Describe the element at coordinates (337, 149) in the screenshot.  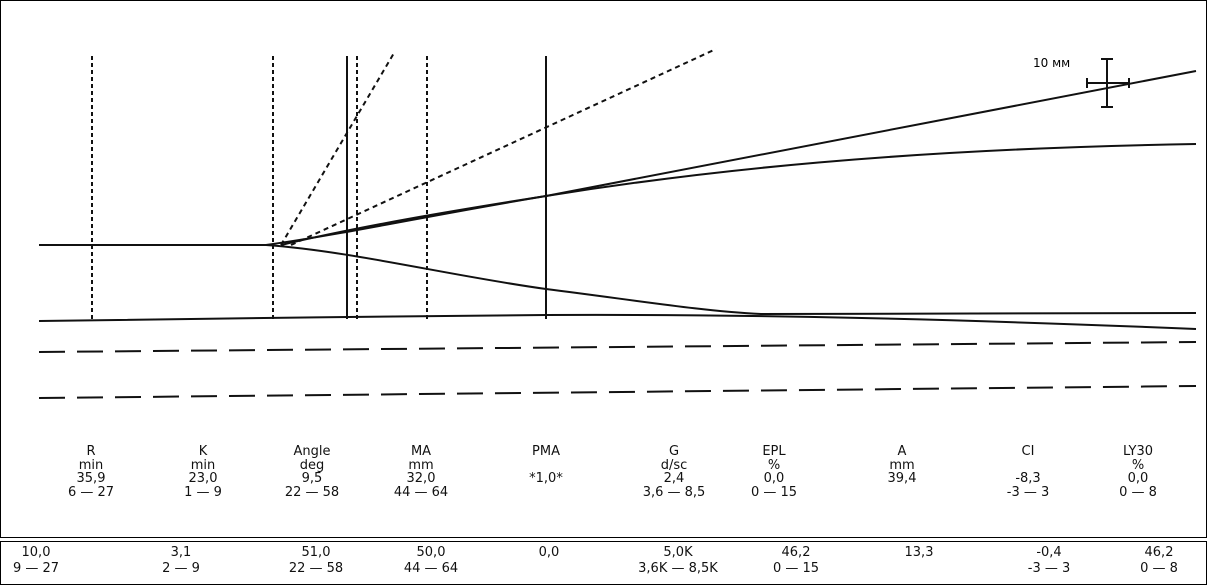
I see `angle-tangent-line-steep` at that location.